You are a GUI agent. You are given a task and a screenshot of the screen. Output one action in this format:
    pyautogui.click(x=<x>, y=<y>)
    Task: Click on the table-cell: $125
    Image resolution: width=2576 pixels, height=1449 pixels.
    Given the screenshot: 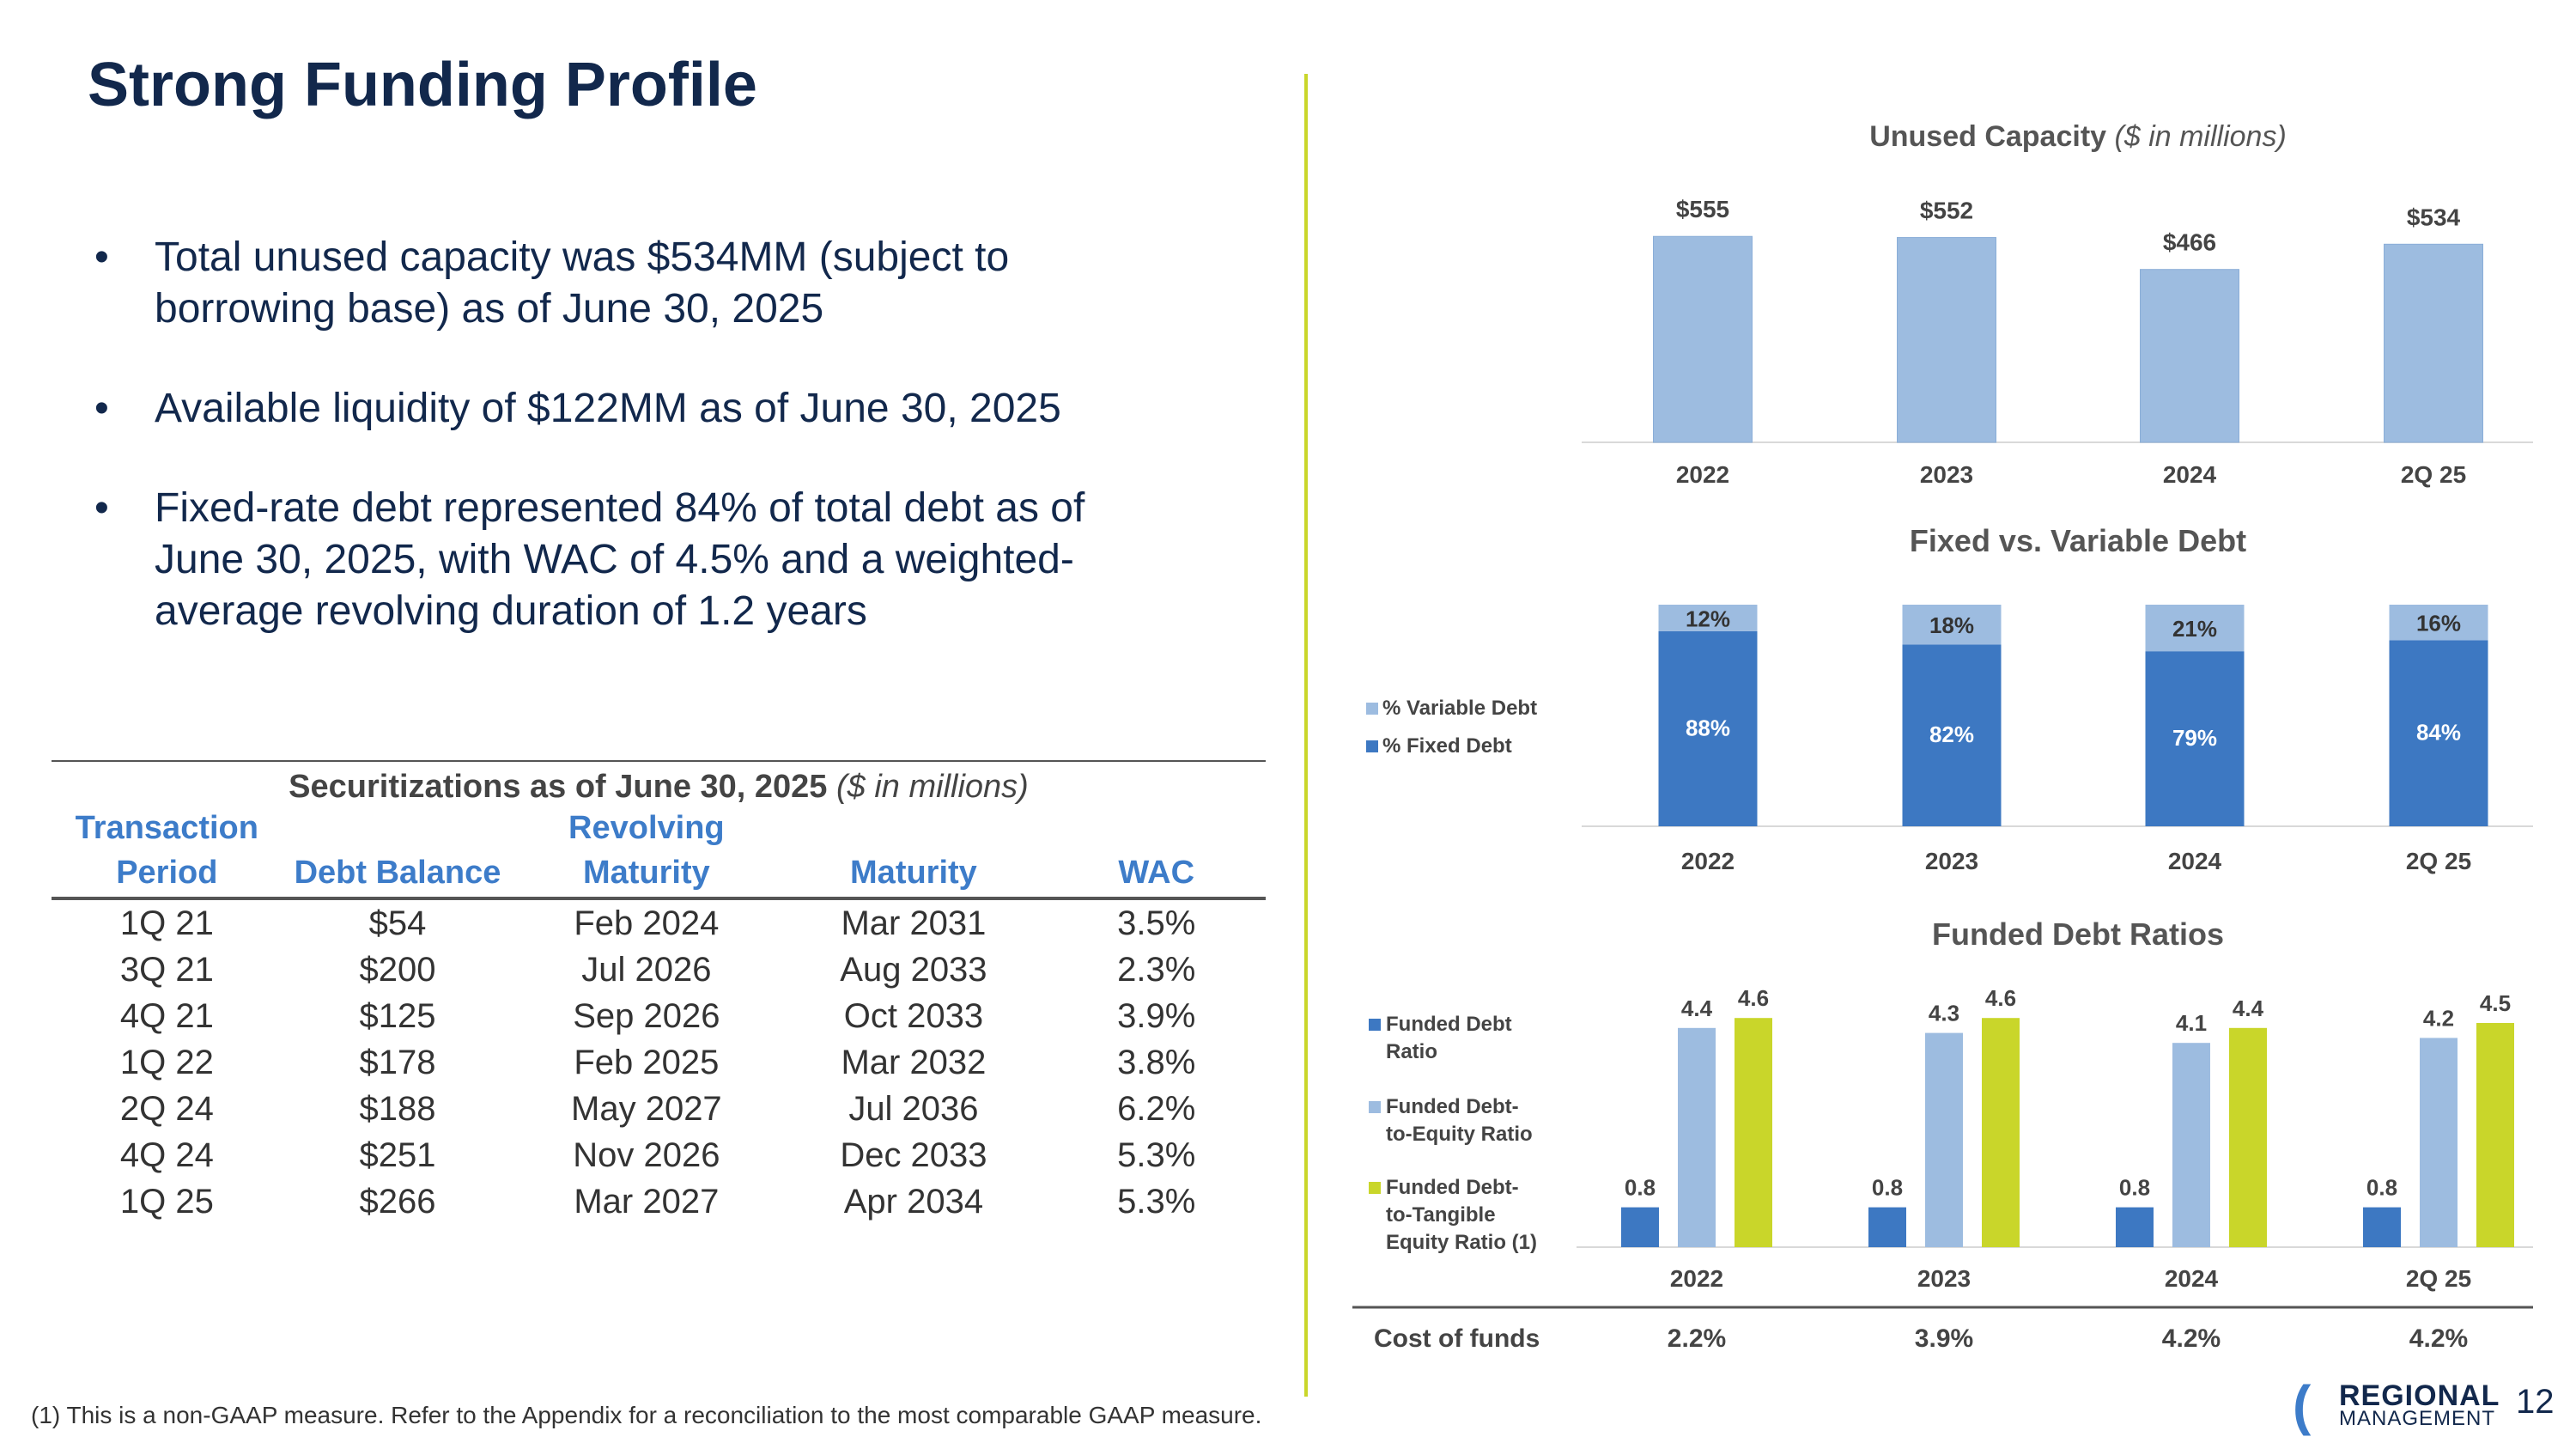 What is the action you would take?
    pyautogui.click(x=398, y=1016)
    